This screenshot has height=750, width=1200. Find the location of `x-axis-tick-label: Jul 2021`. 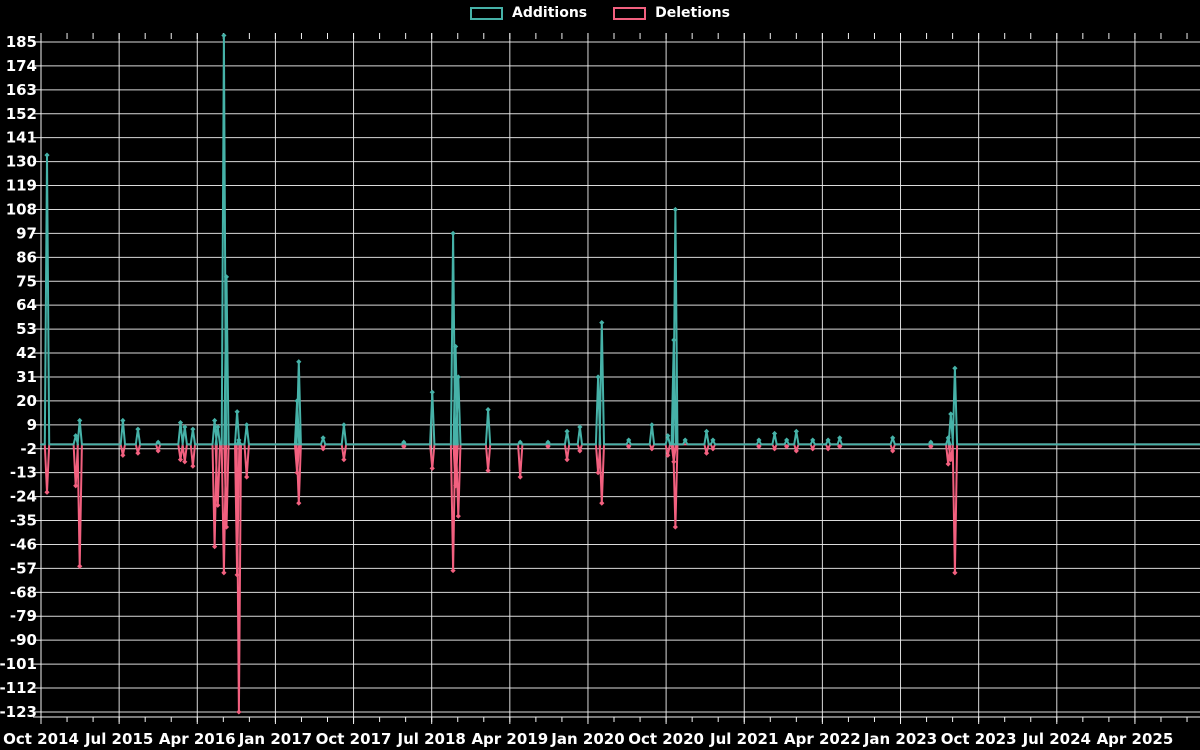

x-axis-tick-label: Jul 2021 is located at coordinates (743, 739).